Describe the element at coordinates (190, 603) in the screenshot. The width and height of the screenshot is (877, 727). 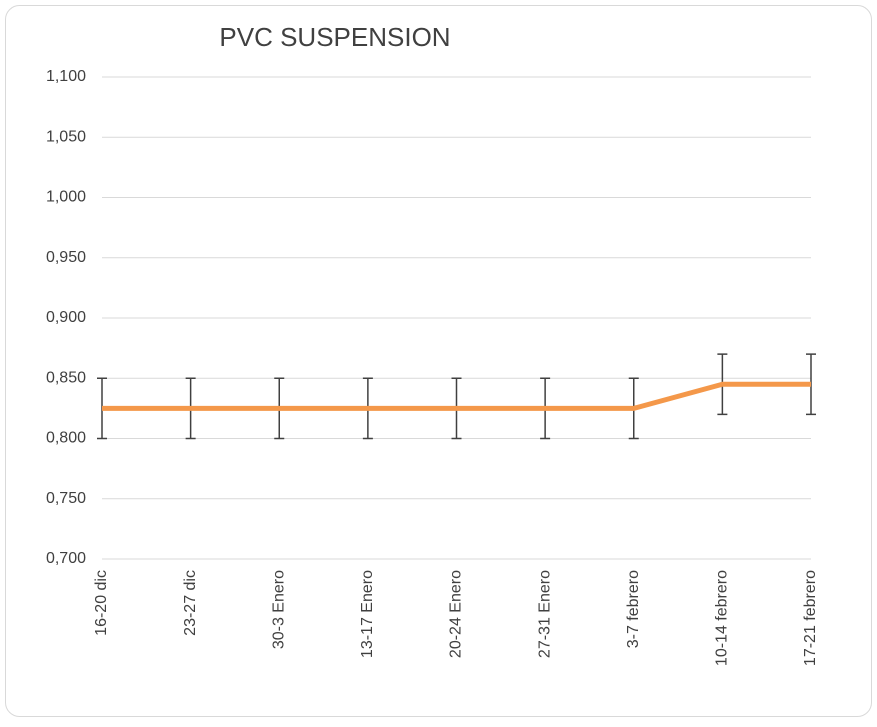
I see `x-tick-label: 23-27 dic` at that location.